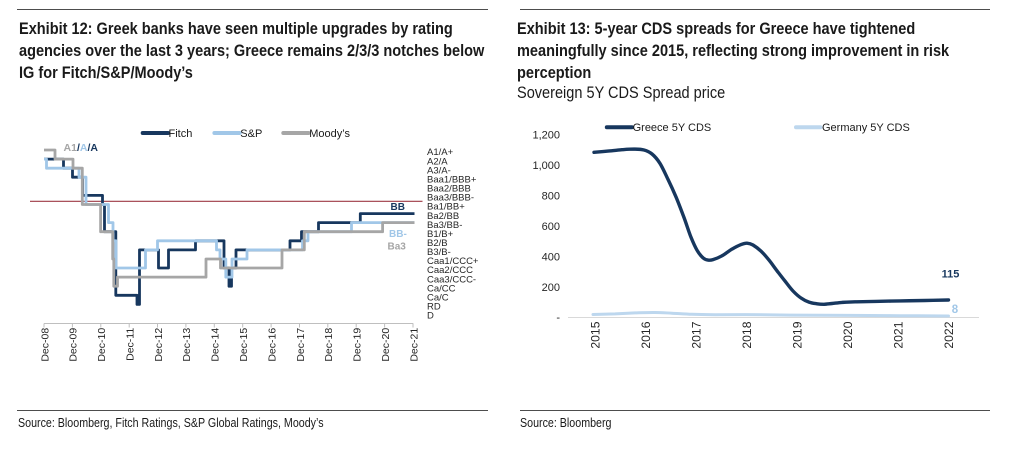 This screenshot has height=457, width=1031. Describe the element at coordinates (397, 247) in the screenshot. I see `svg-text: Ba3` at that location.